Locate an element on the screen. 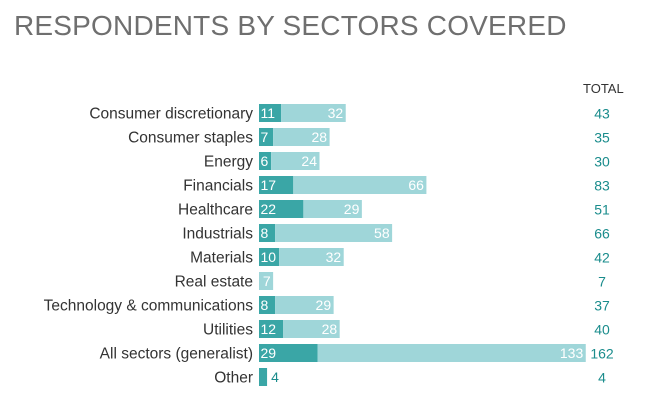  category-label: Utilities is located at coordinates (228, 330).